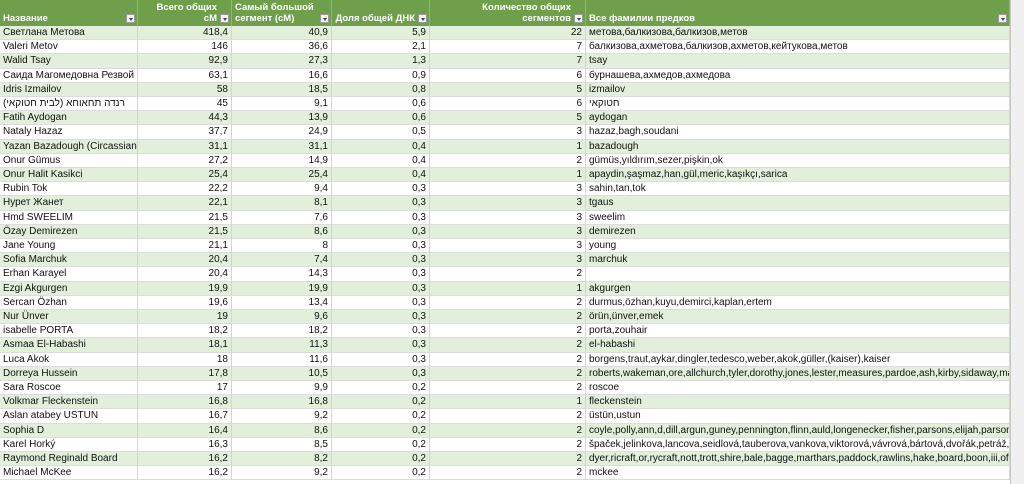  Describe the element at coordinates (612, 345) in the screenshot. I see `cell-ancestor-surnames-text: el-habashi` at that location.